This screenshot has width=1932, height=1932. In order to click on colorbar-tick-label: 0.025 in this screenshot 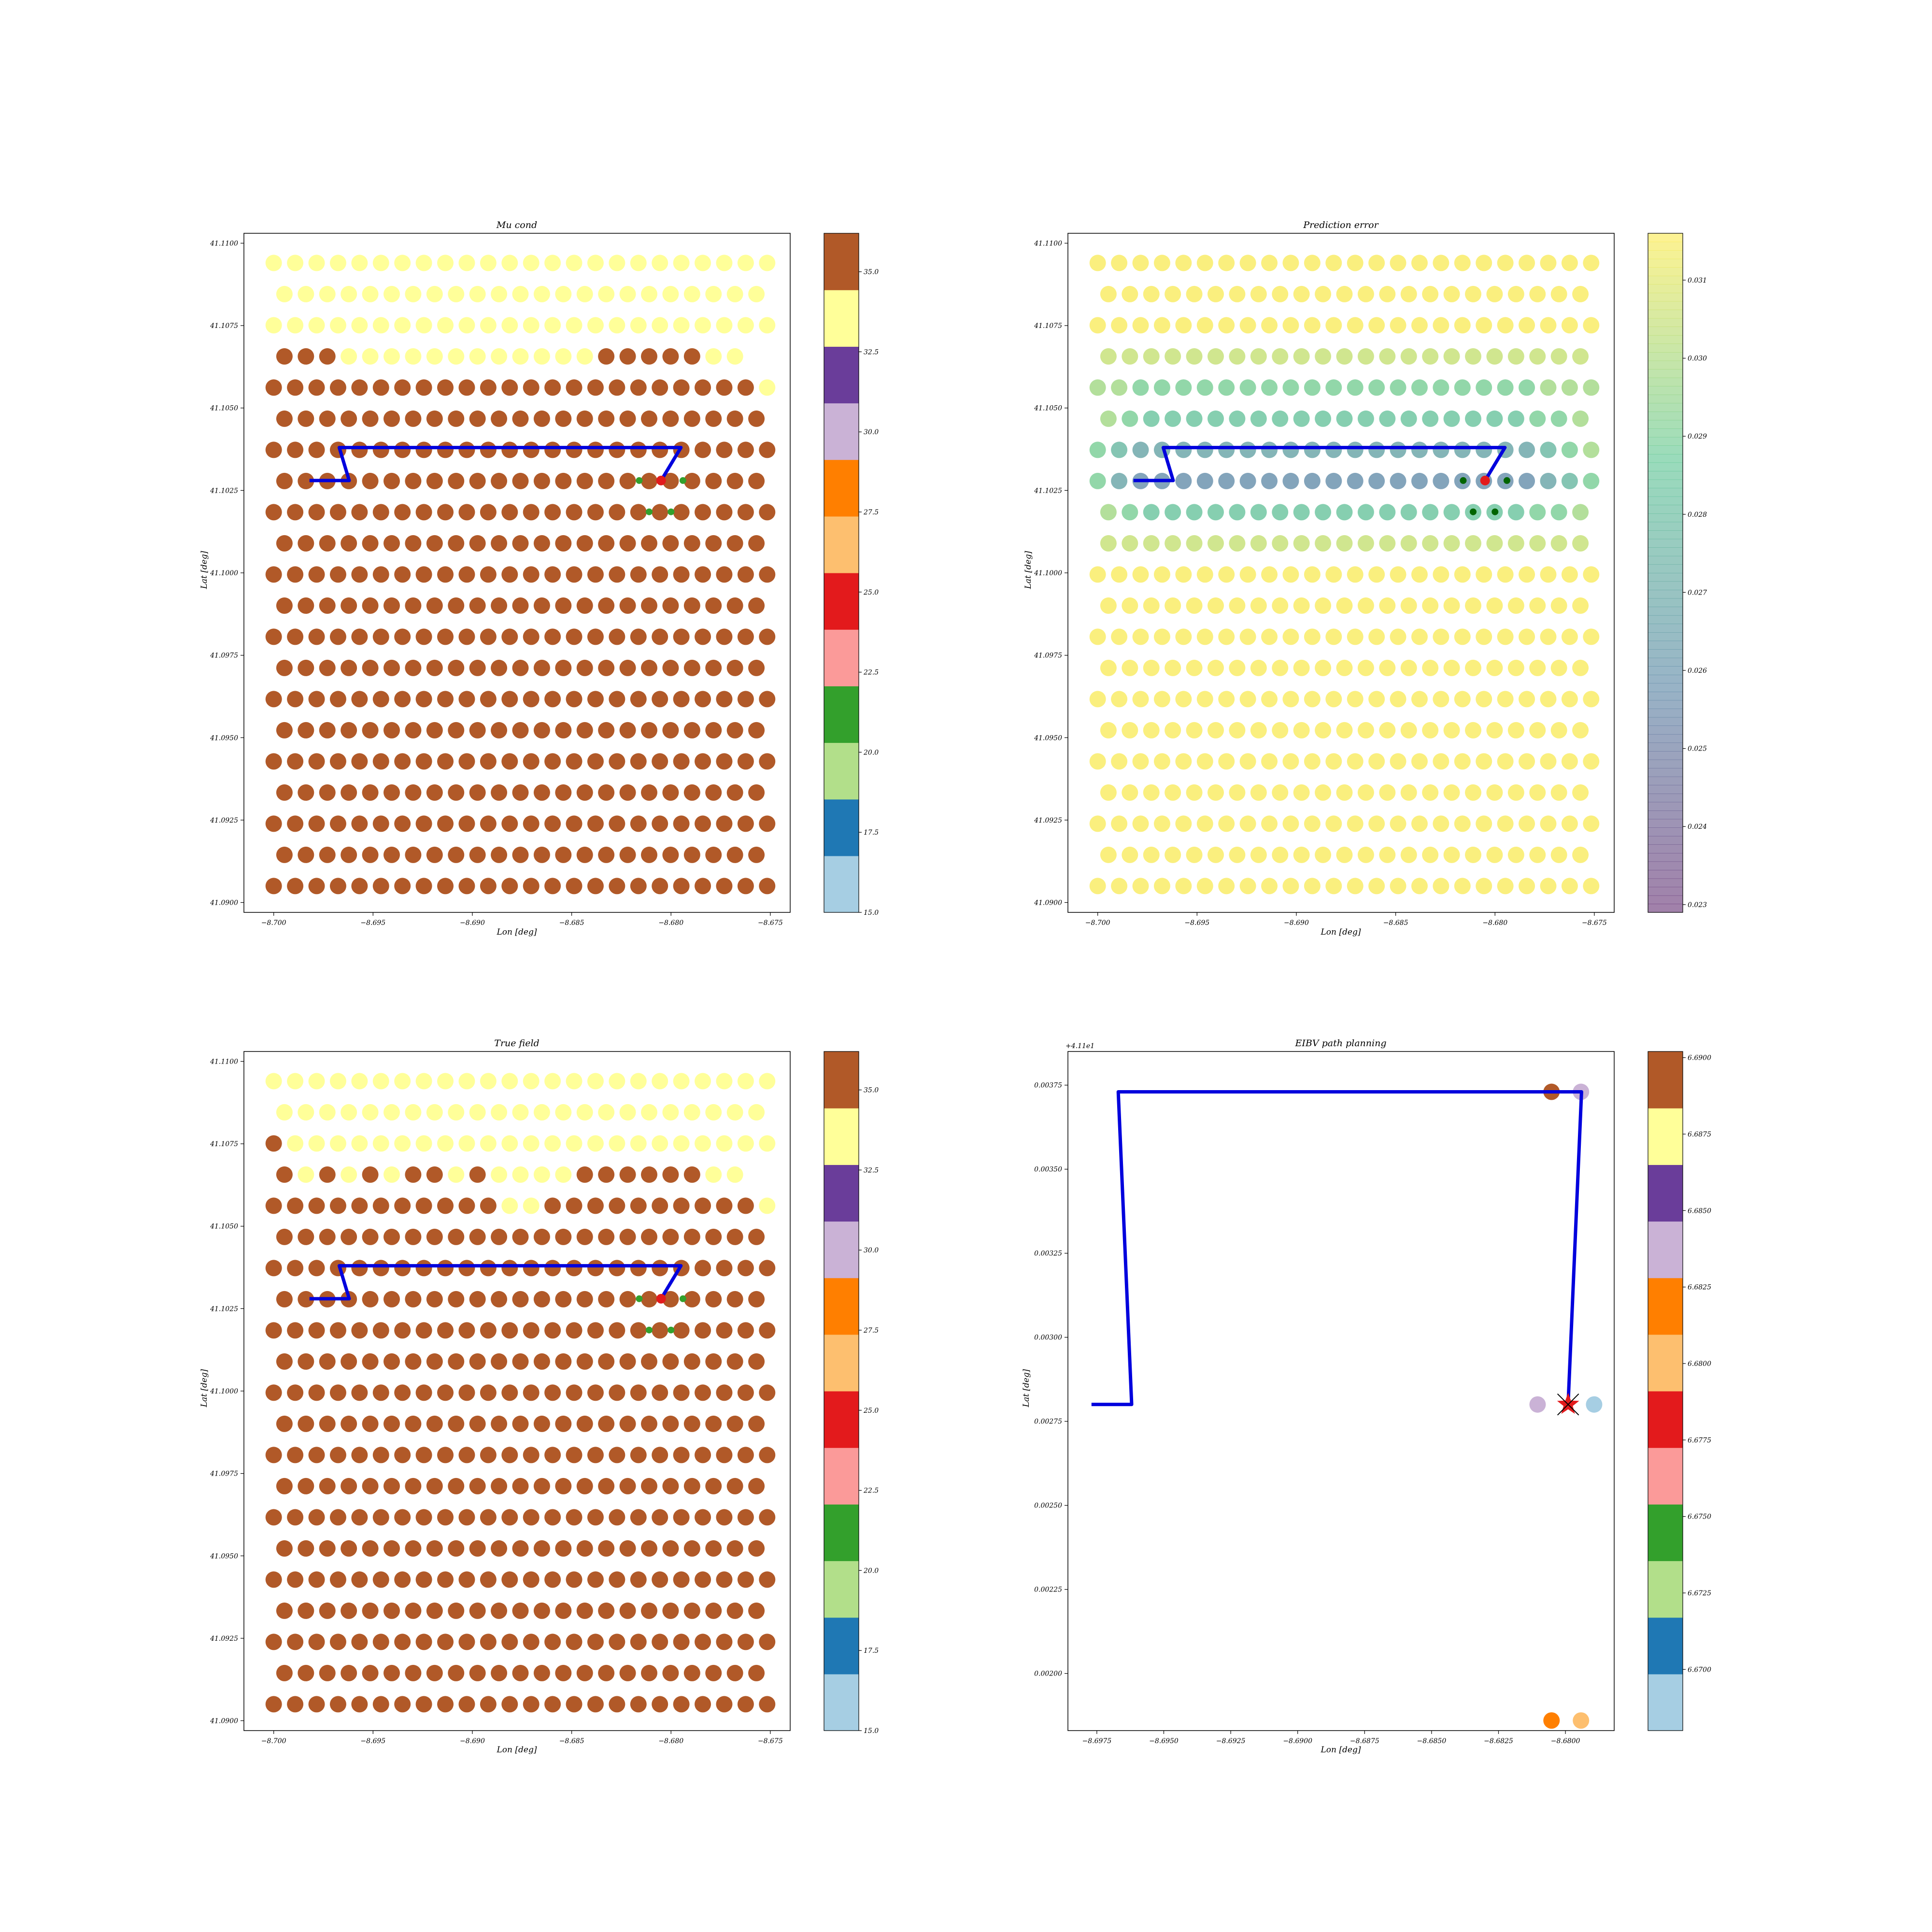, I will do `click(1697, 749)`.